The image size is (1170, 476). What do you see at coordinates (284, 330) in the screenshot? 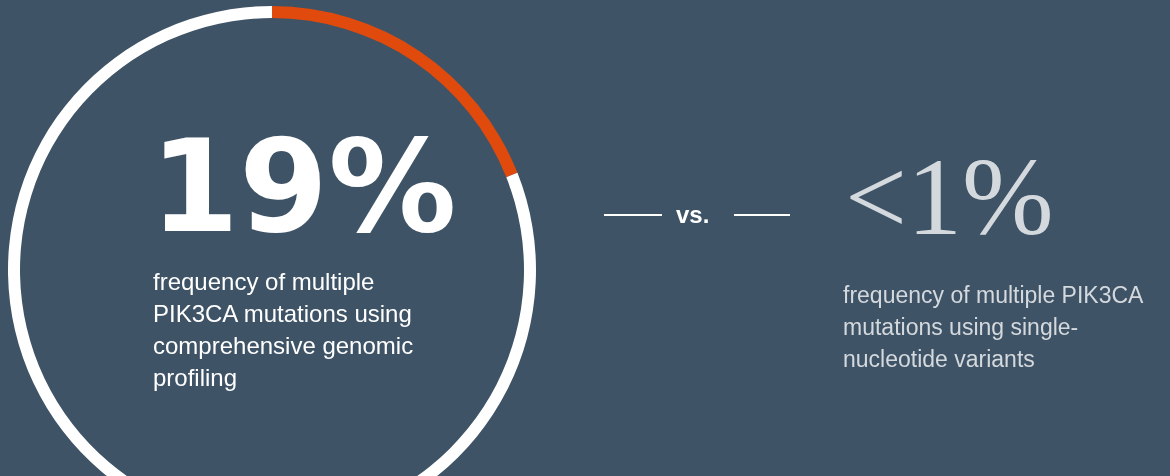
I see `text: frequency of multiple PIK3CA mutations using comprehensive genomic profiling` at bounding box center [284, 330].